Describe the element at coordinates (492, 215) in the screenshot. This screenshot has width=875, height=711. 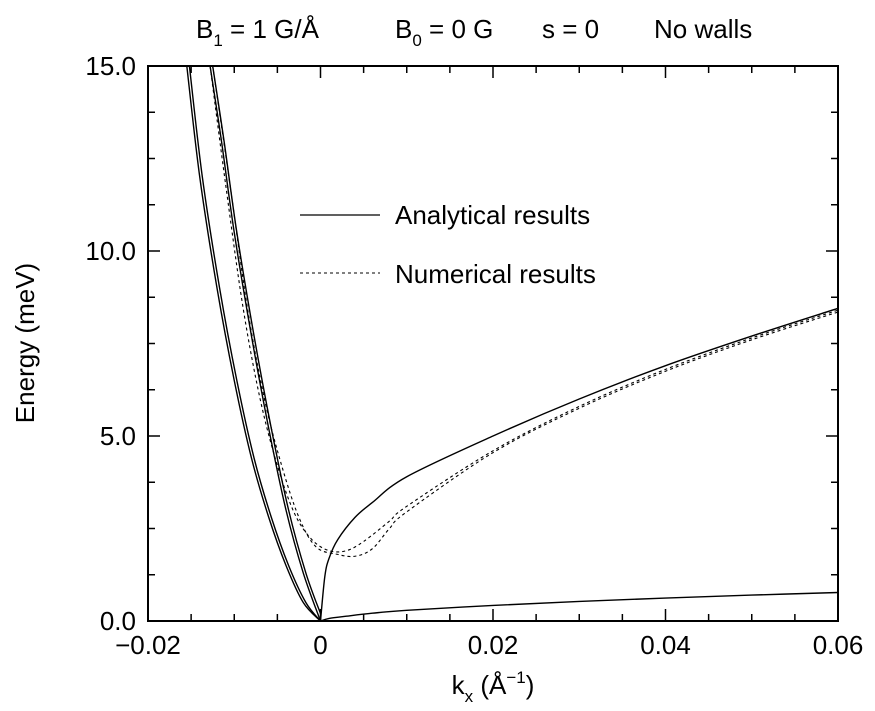
I see `legend-label-analytical: Analytical results` at that location.